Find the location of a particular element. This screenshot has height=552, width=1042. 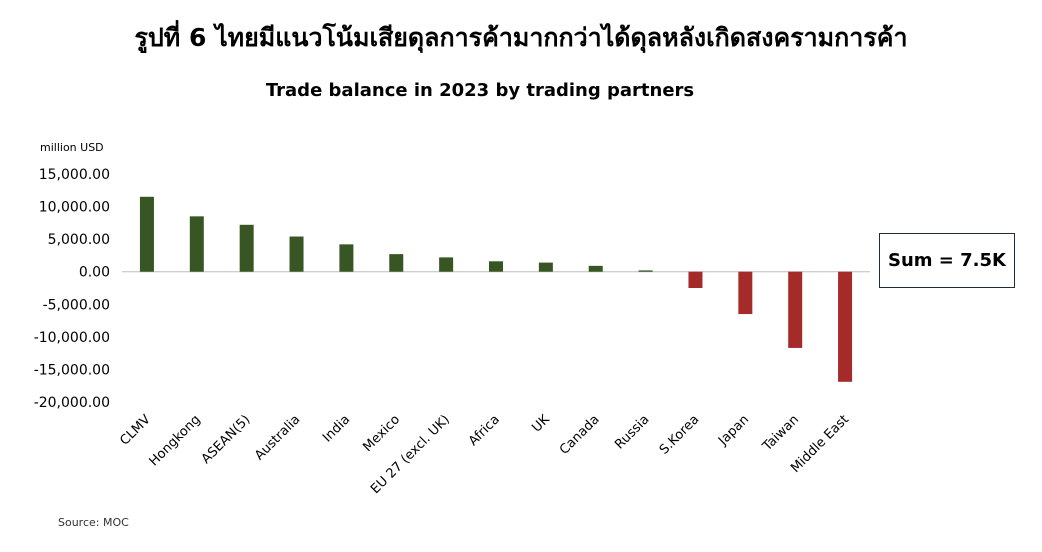

category-label: Mexico is located at coordinates (381, 433).